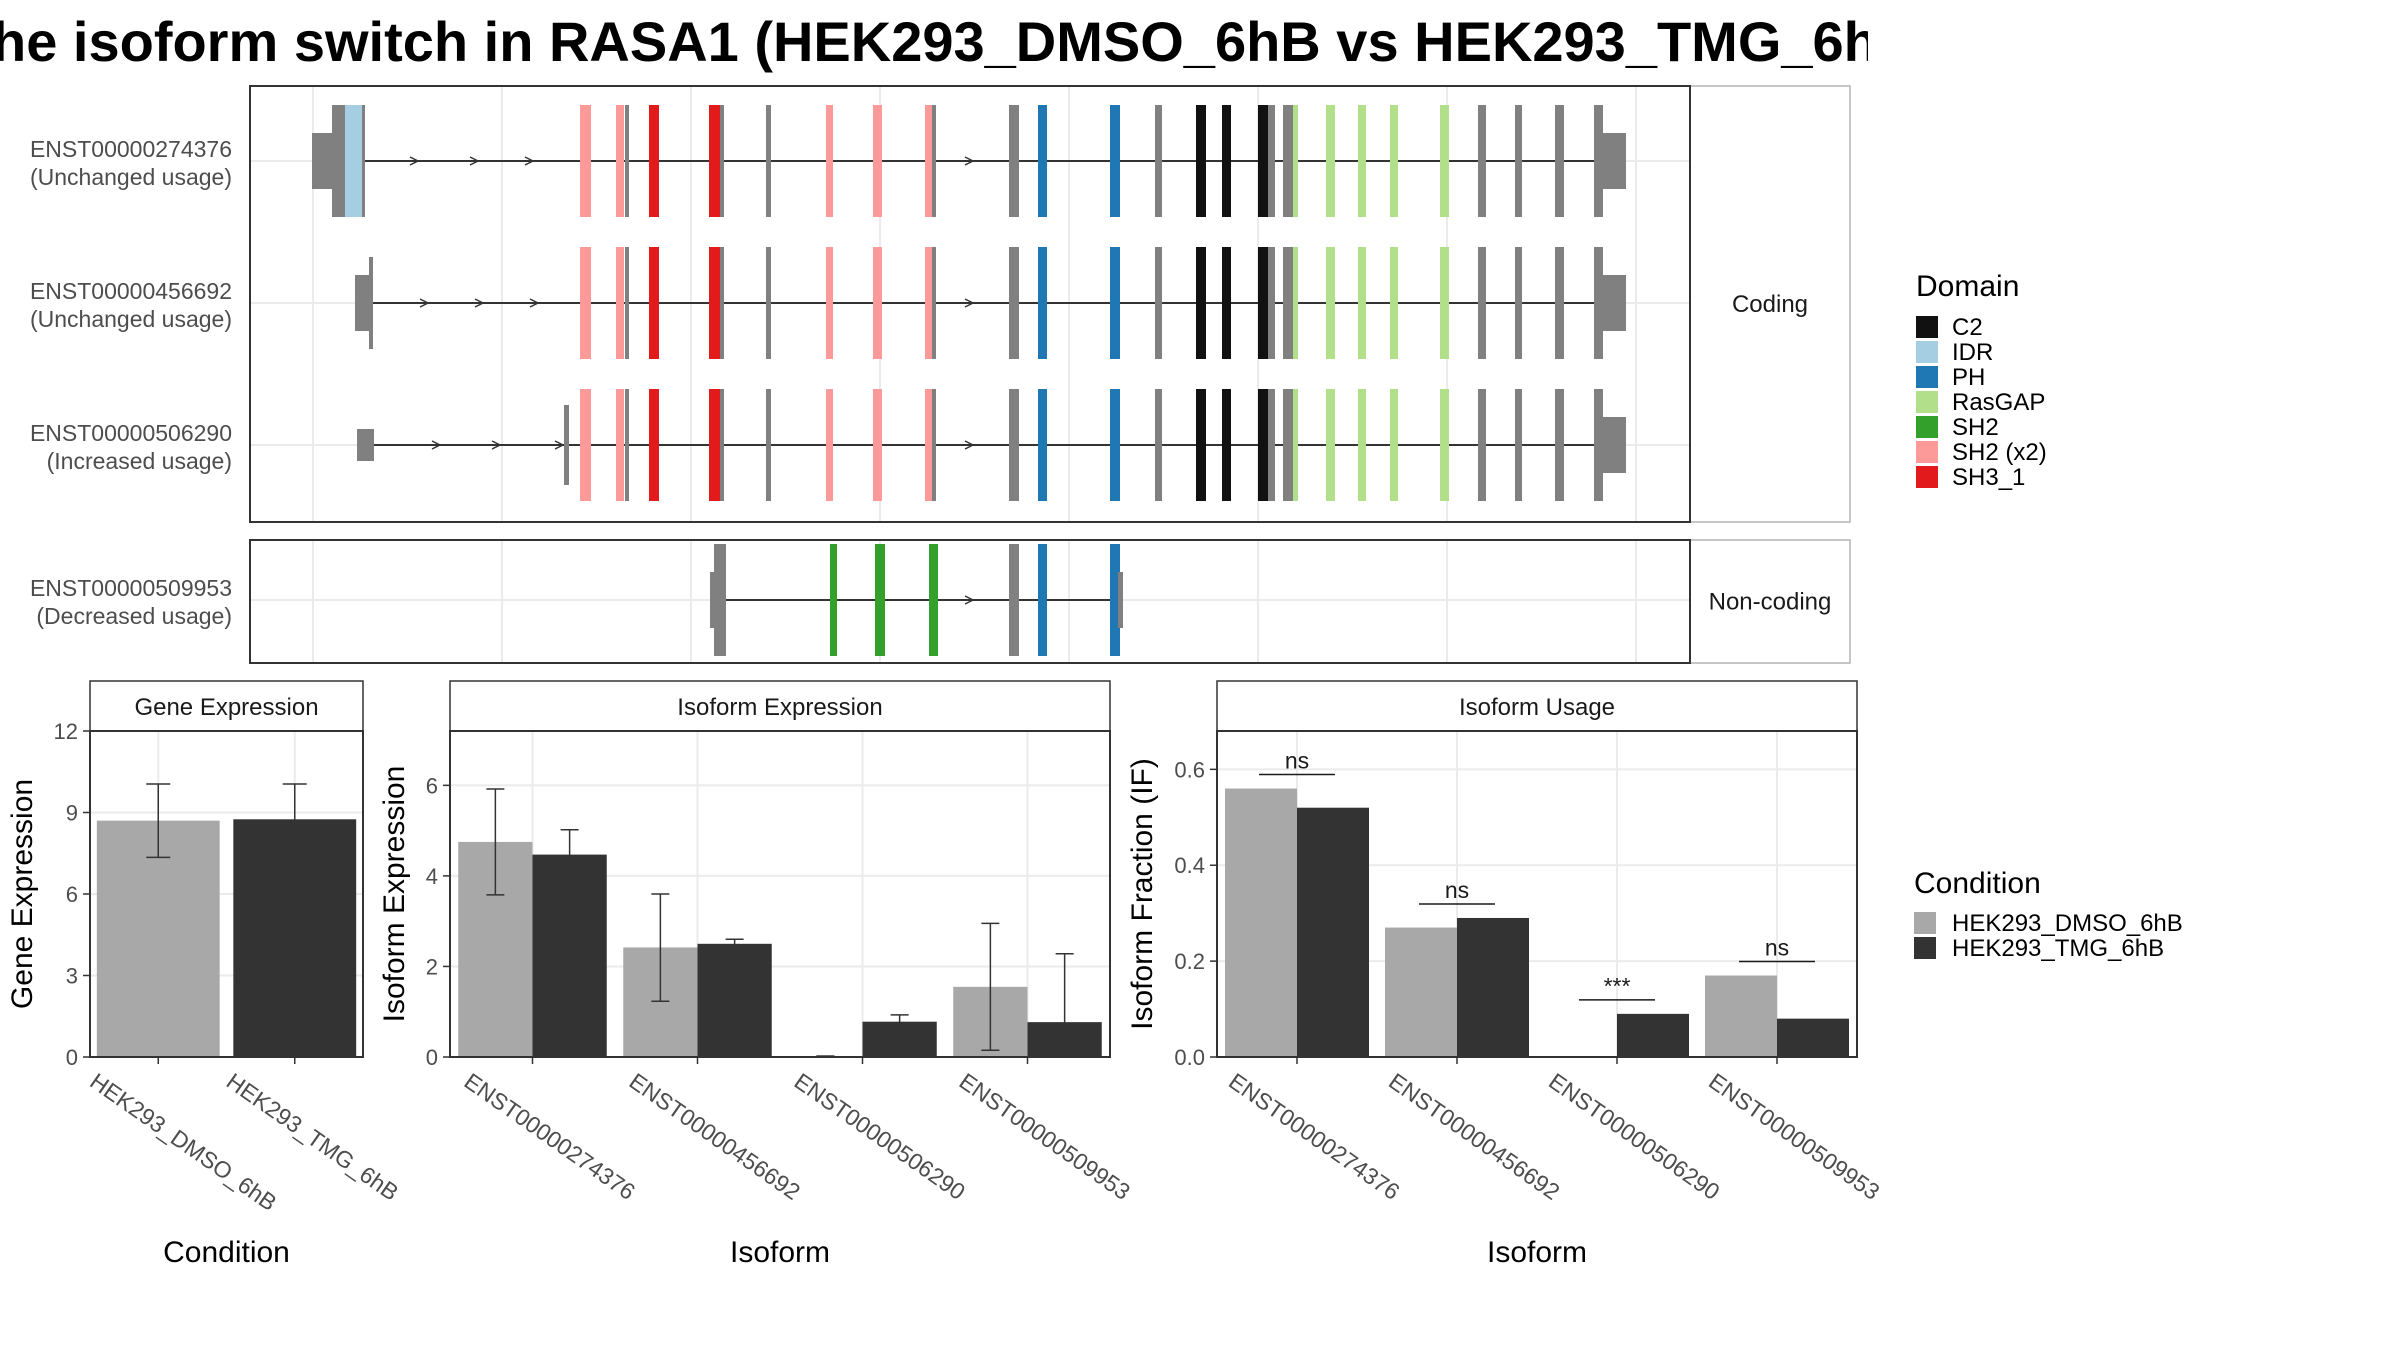 The height and width of the screenshot is (1350, 2400). Describe the element at coordinates (394, 894) in the screenshot. I see `y-axis-label: Isoform Expression` at that location.